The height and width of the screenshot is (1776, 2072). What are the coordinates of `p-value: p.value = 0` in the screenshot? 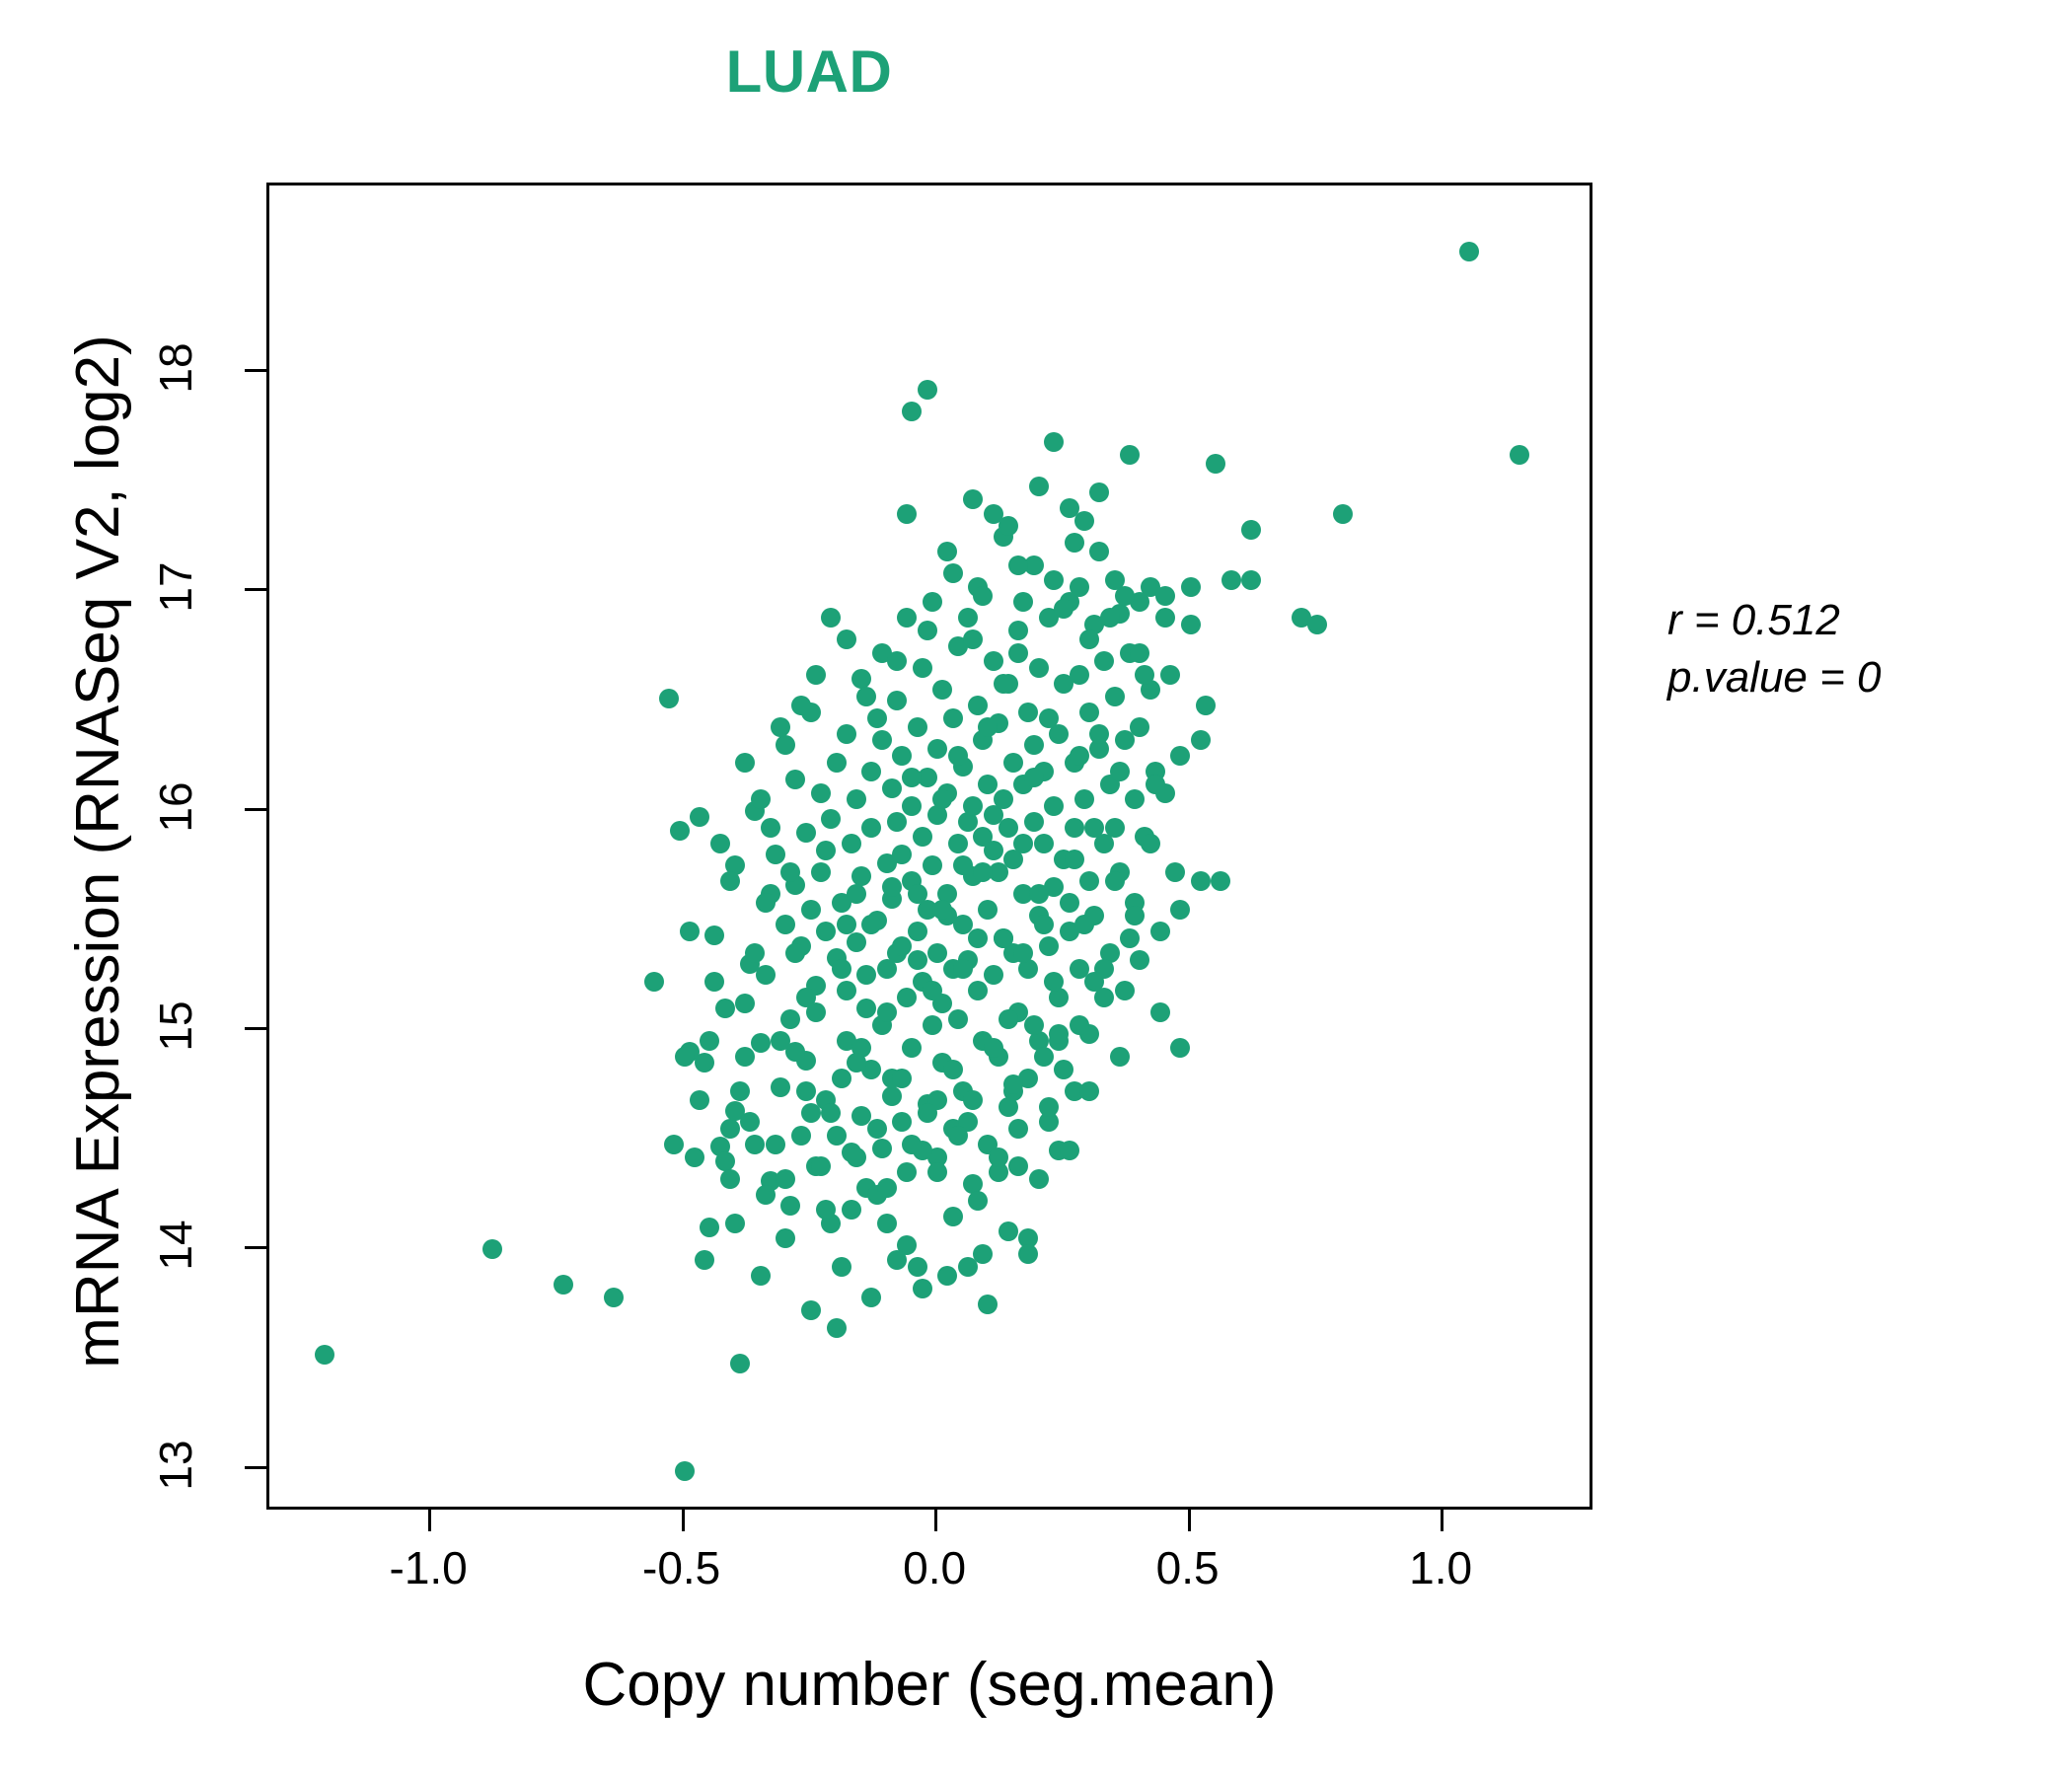 It's located at (1774, 677).